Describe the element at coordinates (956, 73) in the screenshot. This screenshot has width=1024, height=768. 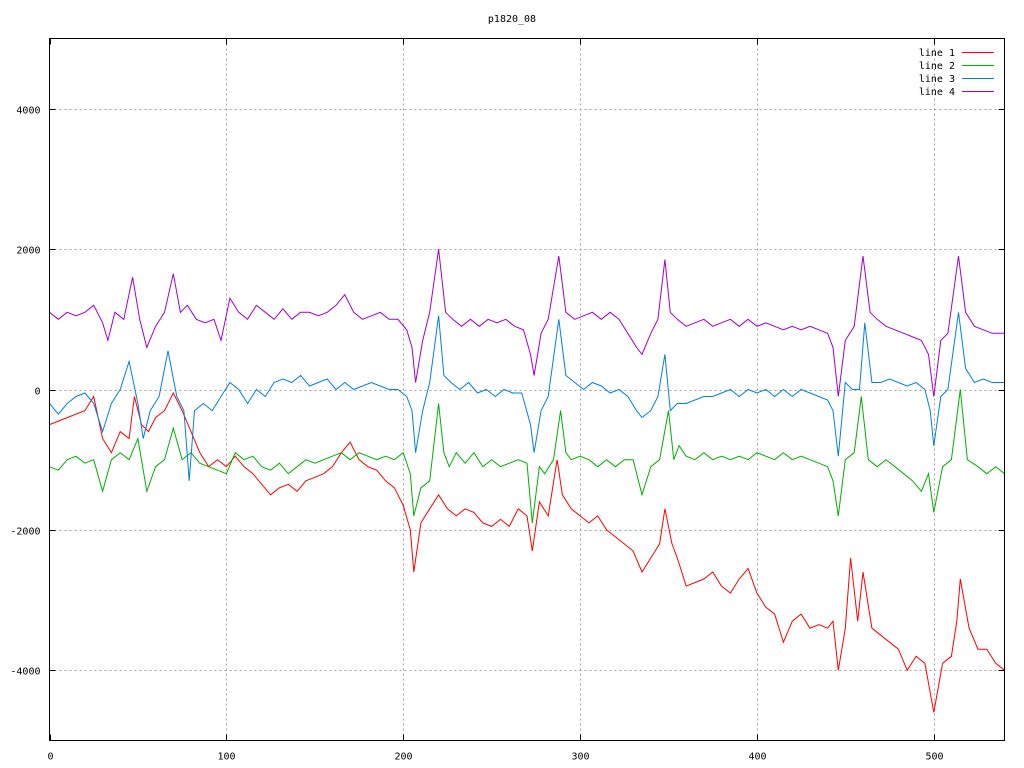
I see `legend: line 1 line 2 line 3 line 4` at that location.